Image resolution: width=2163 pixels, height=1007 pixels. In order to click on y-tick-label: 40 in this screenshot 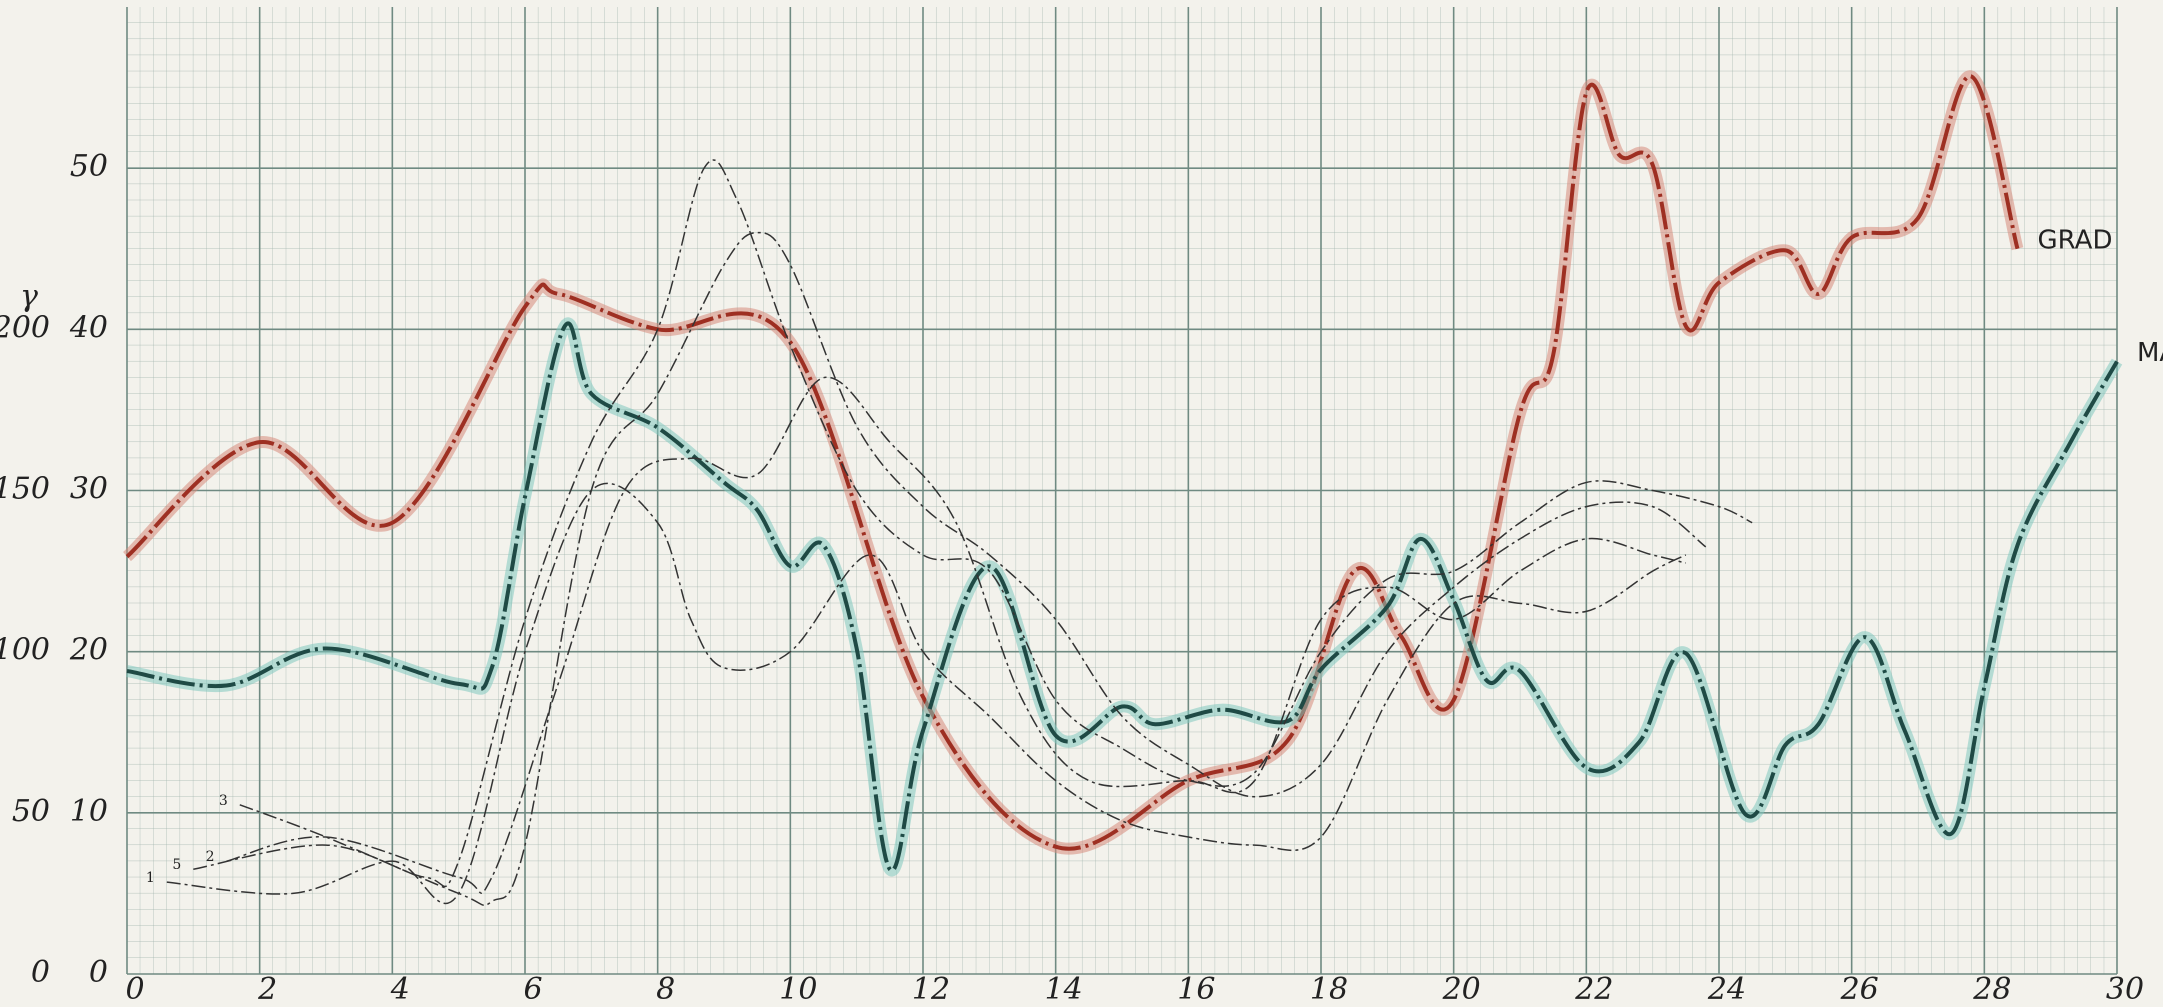, I will do `click(88, 327)`.